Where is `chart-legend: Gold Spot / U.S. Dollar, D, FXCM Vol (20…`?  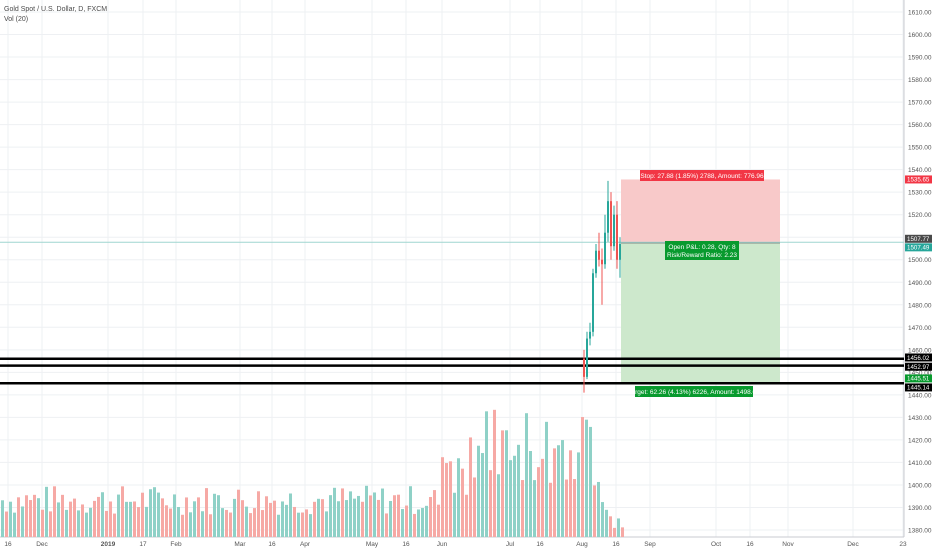 chart-legend: Gold Spot / U.S. Dollar, D, FXCM Vol (20… is located at coordinates (55, 15).